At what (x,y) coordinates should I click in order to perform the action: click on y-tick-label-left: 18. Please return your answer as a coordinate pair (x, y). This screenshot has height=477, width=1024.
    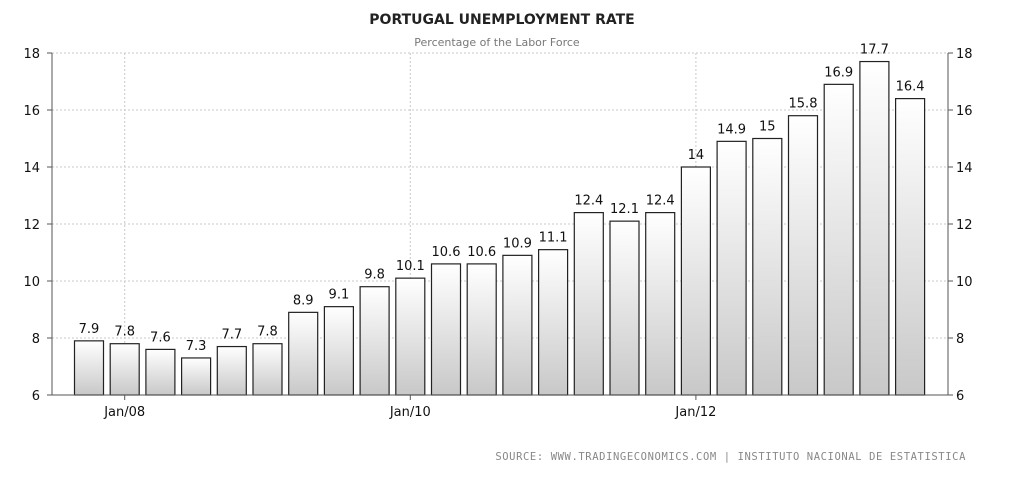
    Looking at the image, I should click on (31, 54).